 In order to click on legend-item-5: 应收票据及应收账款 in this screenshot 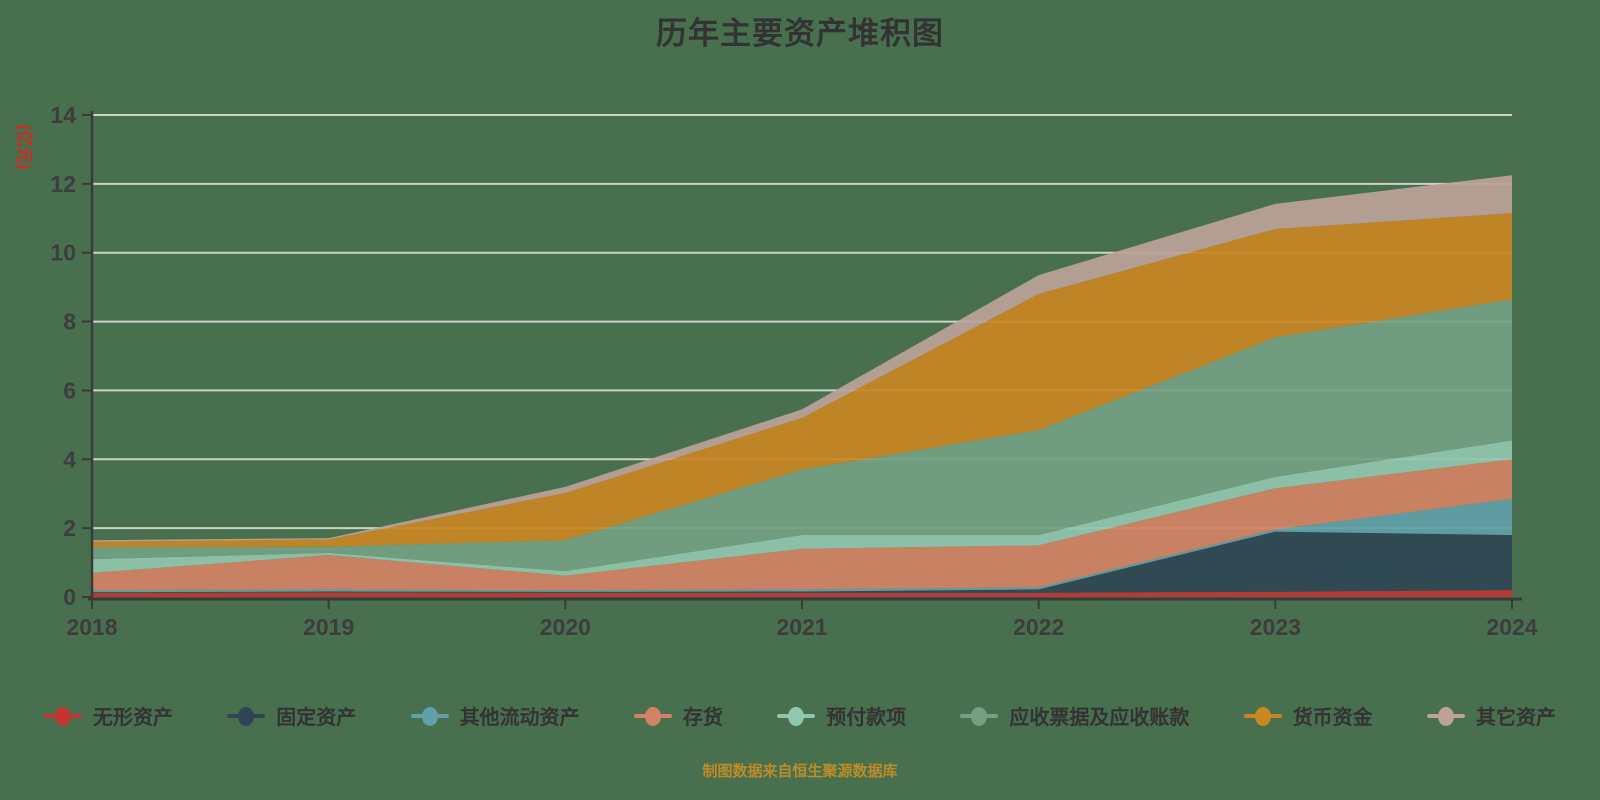, I will do `click(1074, 715)`.